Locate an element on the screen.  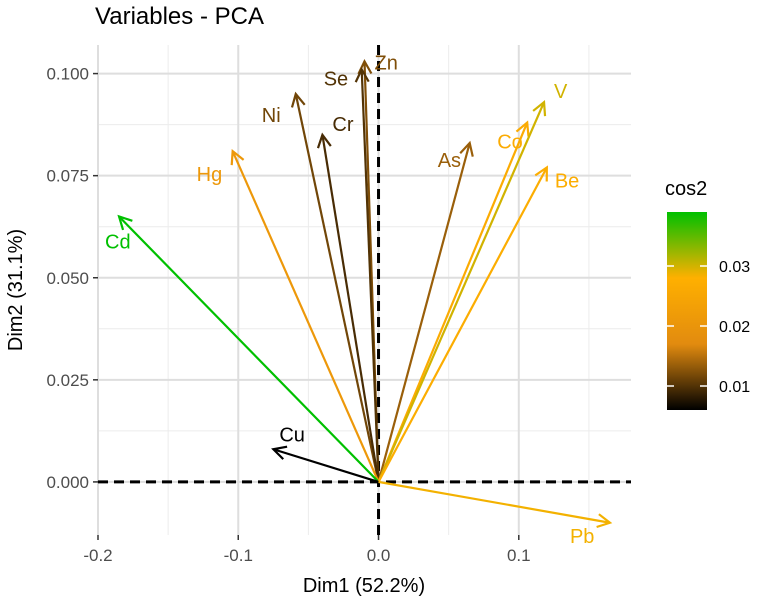
x-tick-label: 0.0 is located at coordinates (379, 555).